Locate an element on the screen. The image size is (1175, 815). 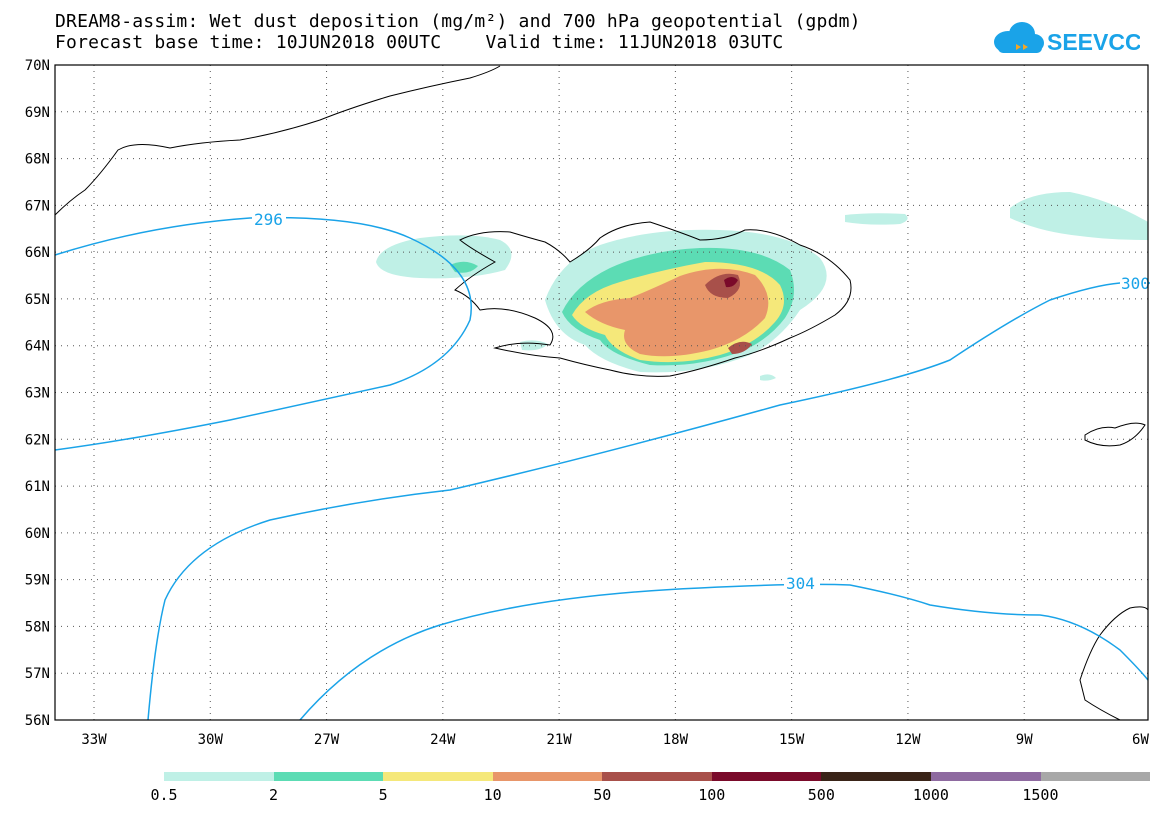
logo-text: SEEVCCC is located at coordinates (1093, 42).